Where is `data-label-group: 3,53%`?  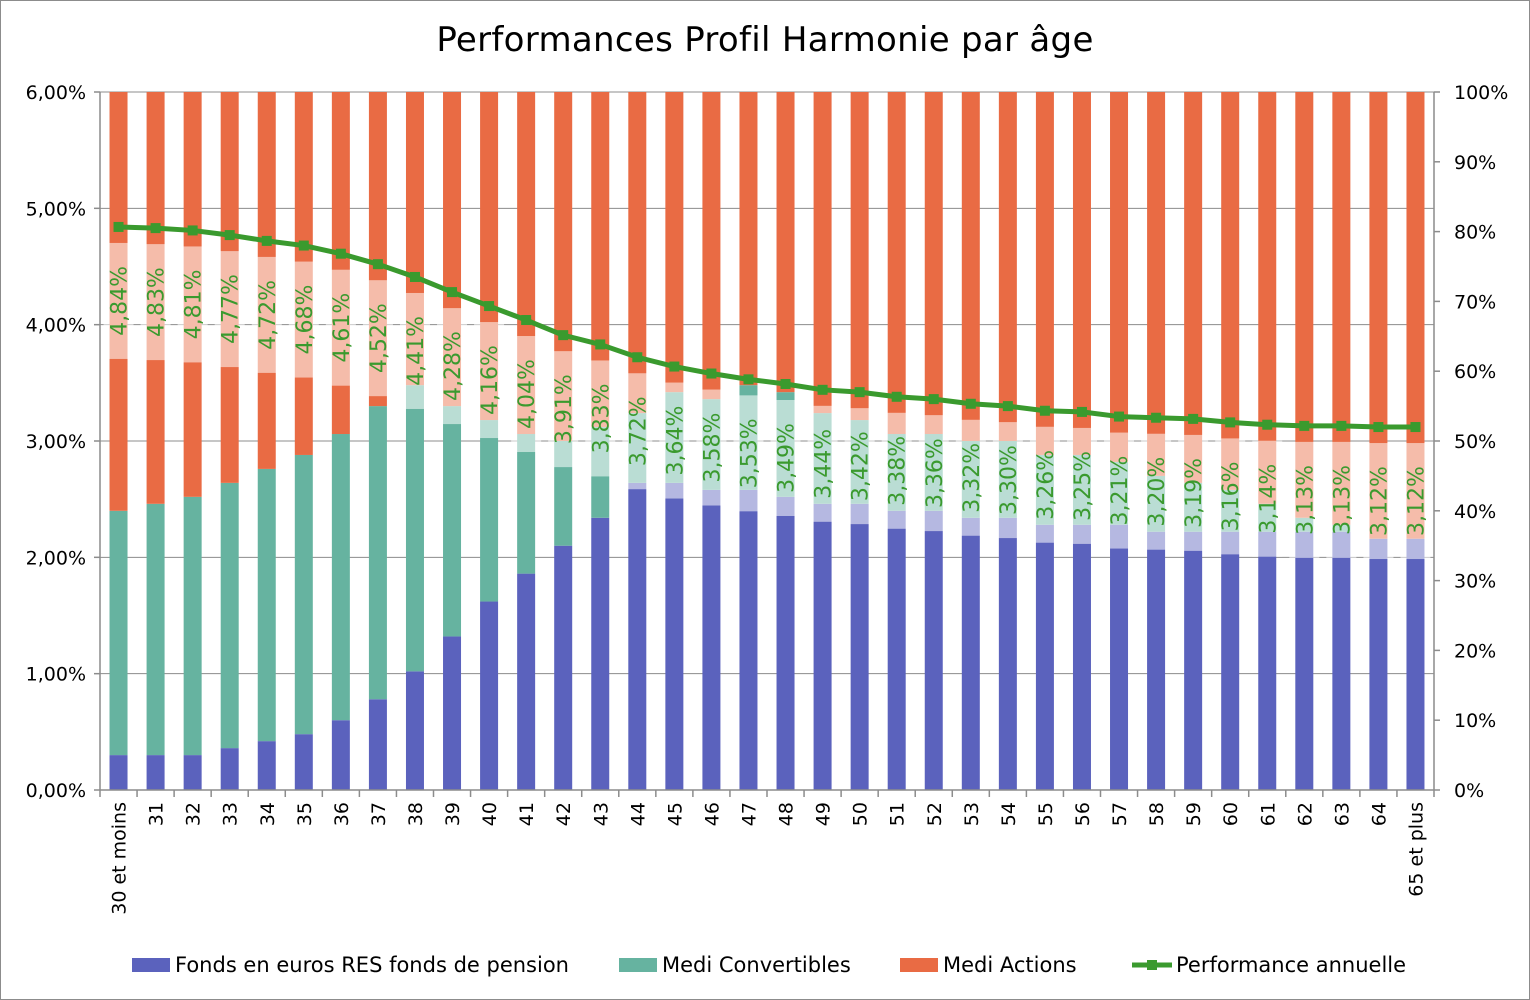
data-label-group: 3,53% is located at coordinates (748, 453).